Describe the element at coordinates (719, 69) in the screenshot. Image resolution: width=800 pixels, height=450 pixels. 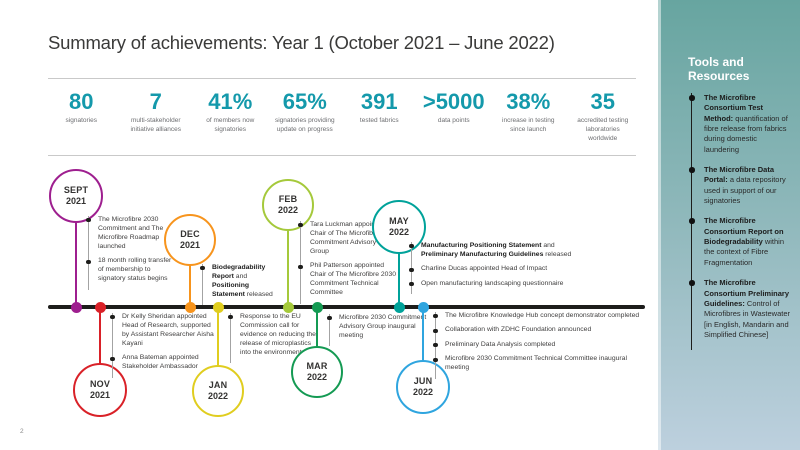
I see `sidebar-heading: Tools and Resources` at that location.